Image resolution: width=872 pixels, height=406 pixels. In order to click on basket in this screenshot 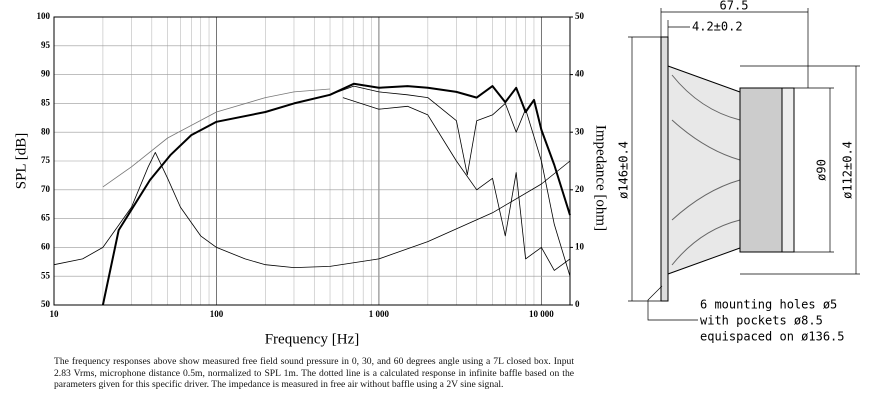, I will do `click(704, 170)`.